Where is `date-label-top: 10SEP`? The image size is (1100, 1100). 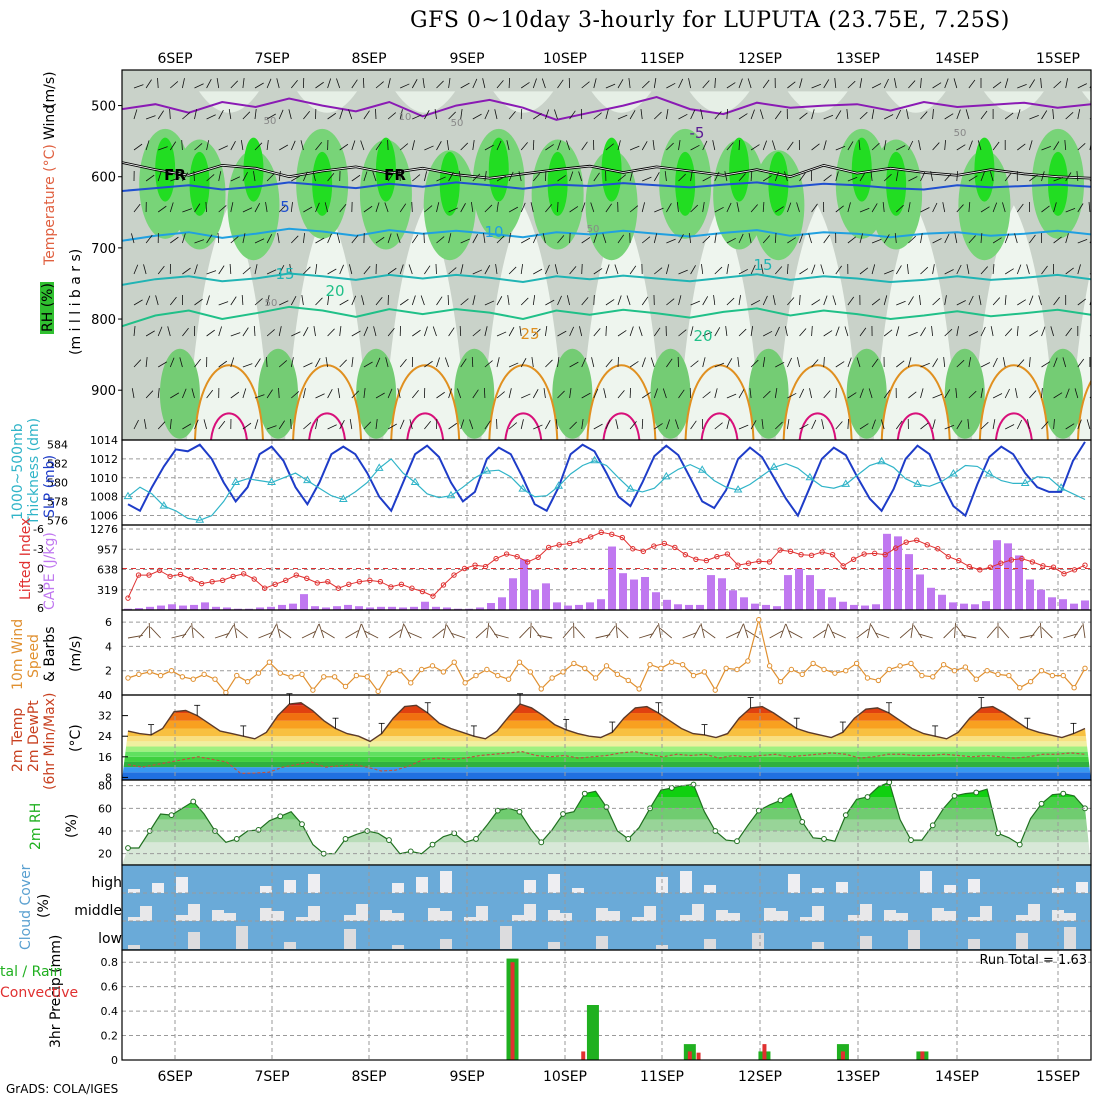 date-label-top: 10SEP is located at coordinates (565, 59).